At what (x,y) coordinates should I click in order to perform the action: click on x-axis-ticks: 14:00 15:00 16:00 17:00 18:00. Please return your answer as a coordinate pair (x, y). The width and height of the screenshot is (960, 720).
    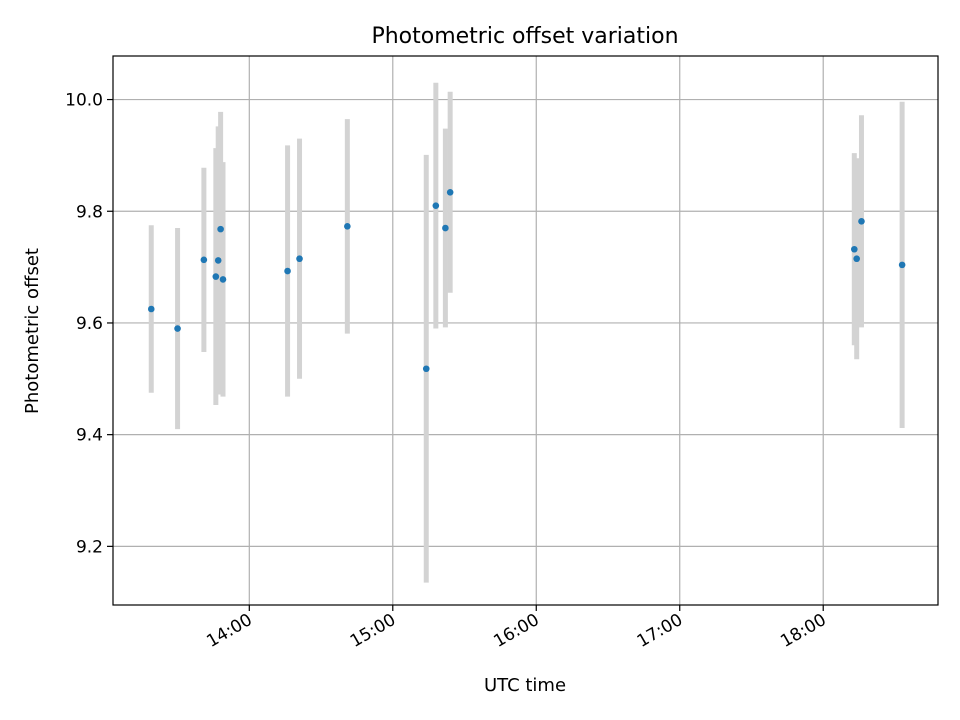
    Looking at the image, I should click on (516, 628).